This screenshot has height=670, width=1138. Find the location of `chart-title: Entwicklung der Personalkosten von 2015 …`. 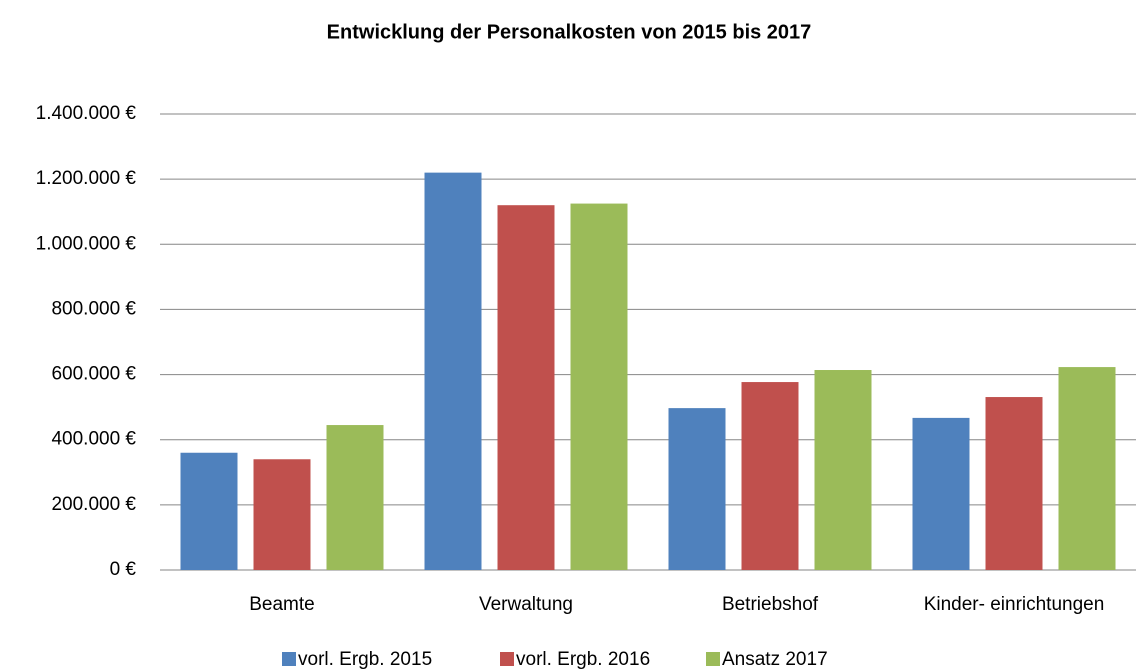

chart-title: Entwicklung der Personalkosten von 2015 … is located at coordinates (569, 32).